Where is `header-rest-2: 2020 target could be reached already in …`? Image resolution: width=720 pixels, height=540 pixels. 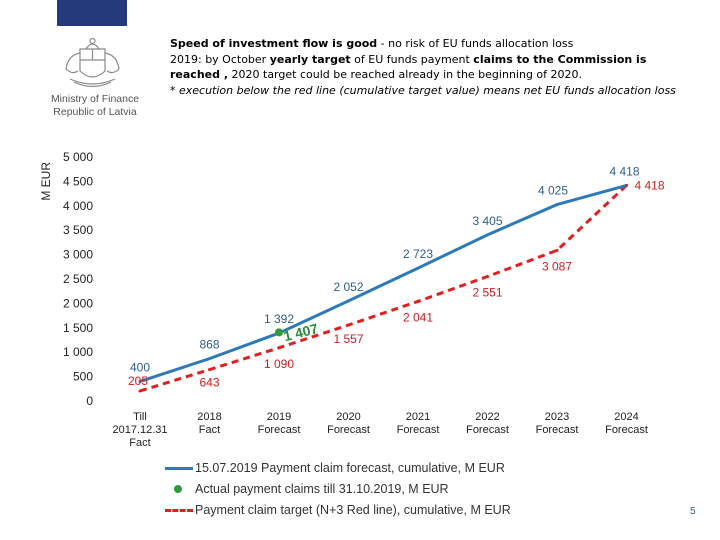 header-rest-2: 2020 target could be reached already in … is located at coordinates (405, 74).